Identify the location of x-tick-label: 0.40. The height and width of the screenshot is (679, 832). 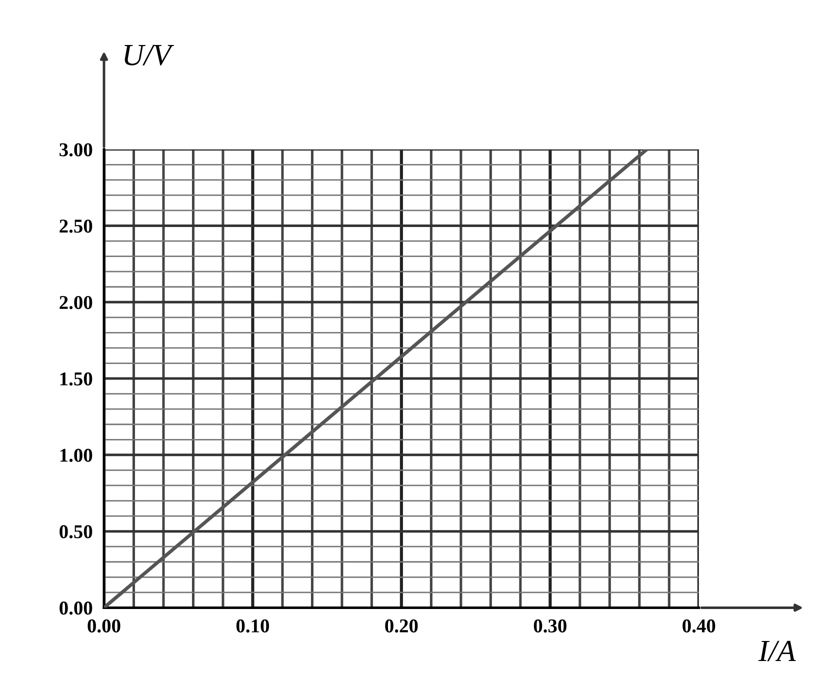
(699, 626).